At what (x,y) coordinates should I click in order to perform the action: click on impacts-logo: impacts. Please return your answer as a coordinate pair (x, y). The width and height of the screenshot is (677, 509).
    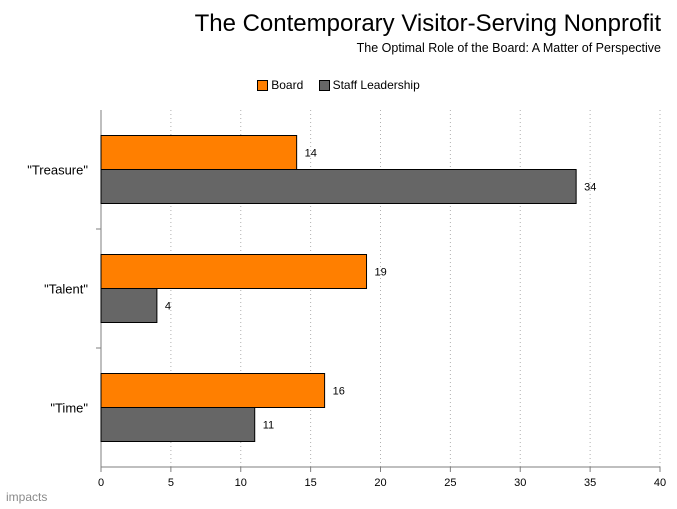
    Looking at the image, I should click on (26, 497).